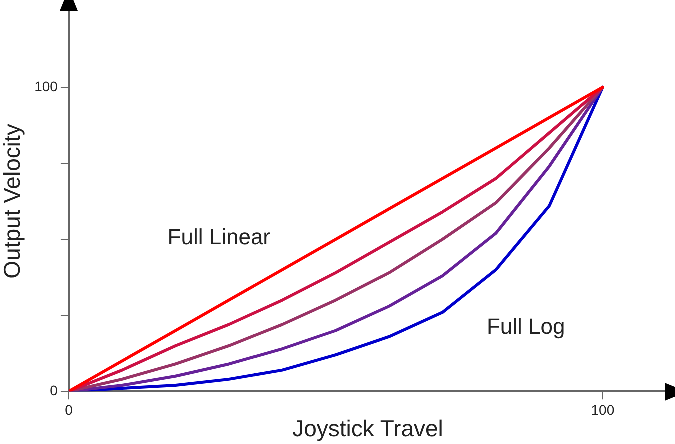 This screenshot has width=675, height=444. What do you see at coordinates (219, 237) in the screenshot?
I see `series-label: Full Linear` at bounding box center [219, 237].